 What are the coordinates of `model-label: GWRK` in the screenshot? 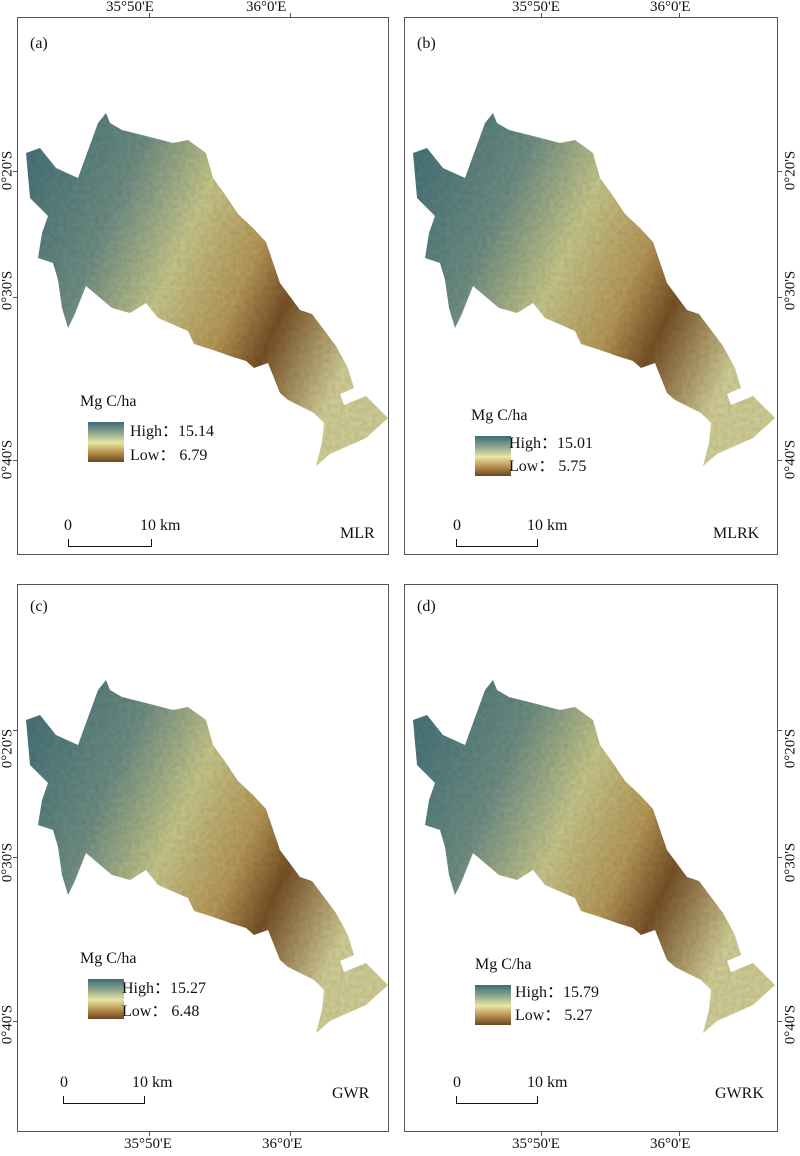 It's located at (739, 1093).